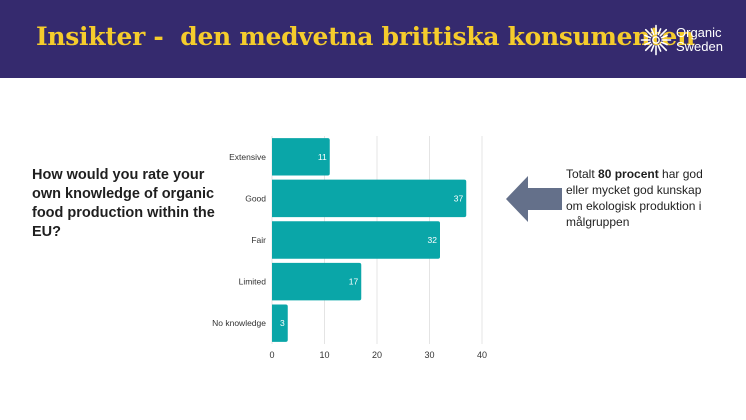  I want to click on x-tick-label: 20, so click(377, 355).